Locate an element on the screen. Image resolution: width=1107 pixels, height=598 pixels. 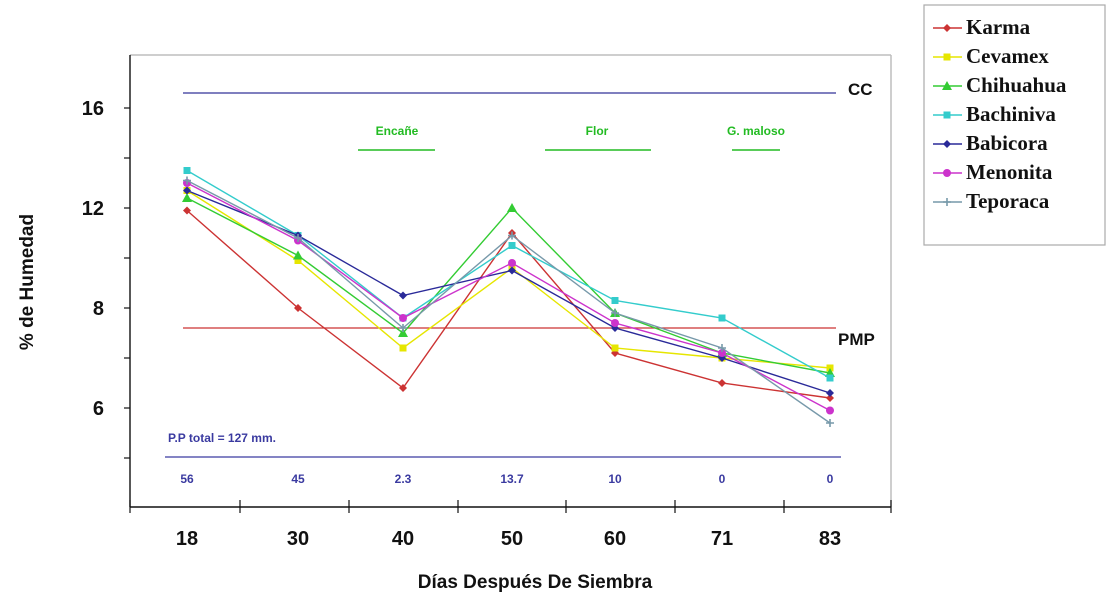
x-tick-label: 30 is located at coordinates (298, 539).